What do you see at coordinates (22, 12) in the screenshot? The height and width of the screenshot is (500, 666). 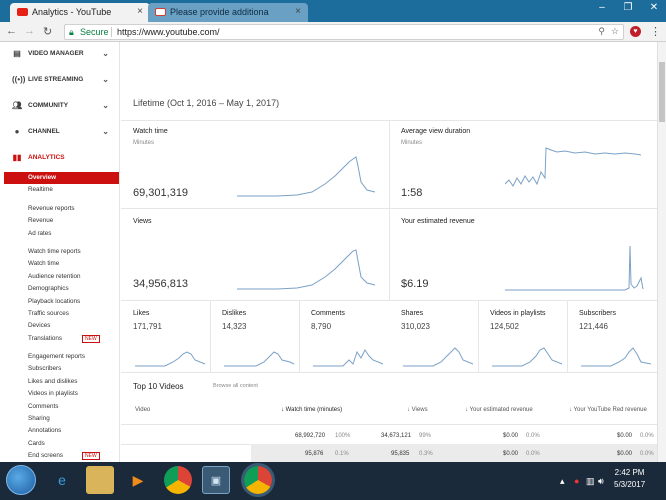 I see `youtube-favicon-icon` at bounding box center [22, 12].